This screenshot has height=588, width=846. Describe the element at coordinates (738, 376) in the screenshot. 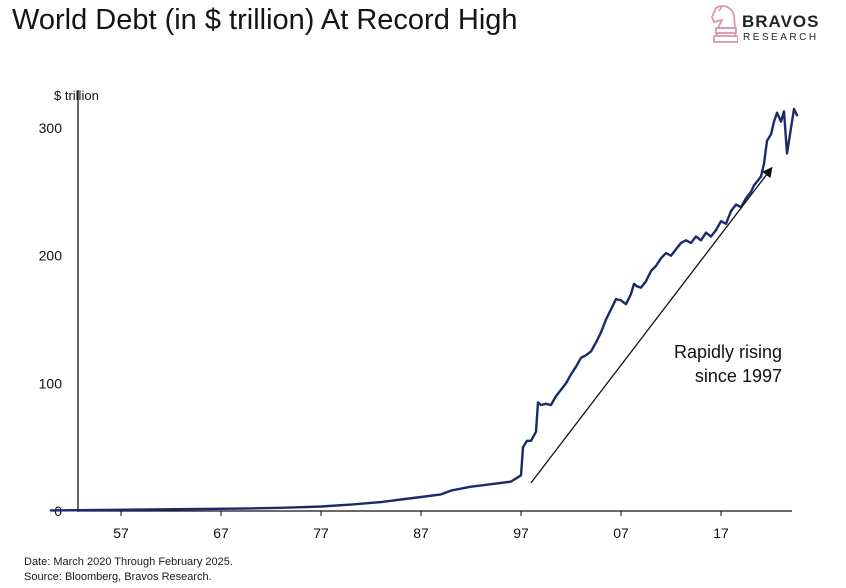

I see `annotation-text: since 1997` at that location.